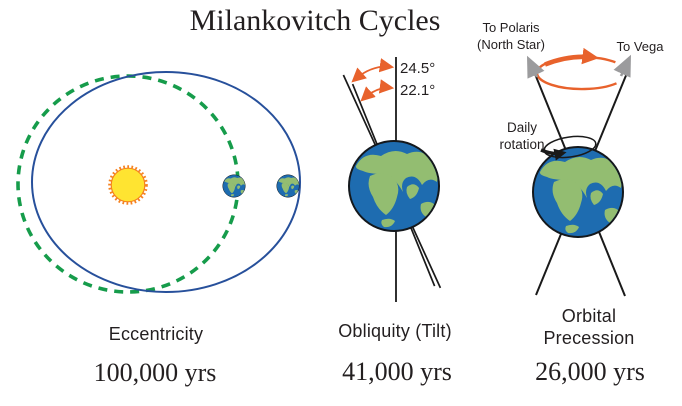  What do you see at coordinates (395, 331) in the screenshot?
I see `obliquity-caption: Obliquity (Tilt)` at bounding box center [395, 331].